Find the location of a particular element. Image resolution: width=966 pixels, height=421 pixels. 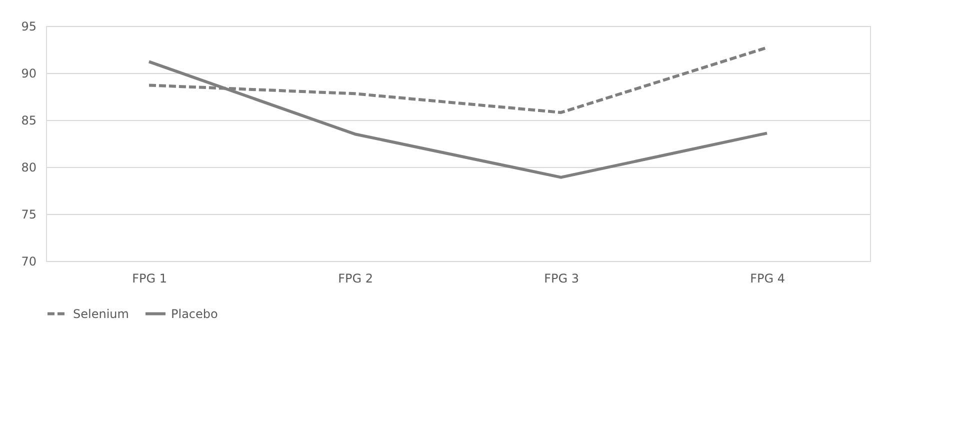

legend-label: Placebo is located at coordinates (194, 313).